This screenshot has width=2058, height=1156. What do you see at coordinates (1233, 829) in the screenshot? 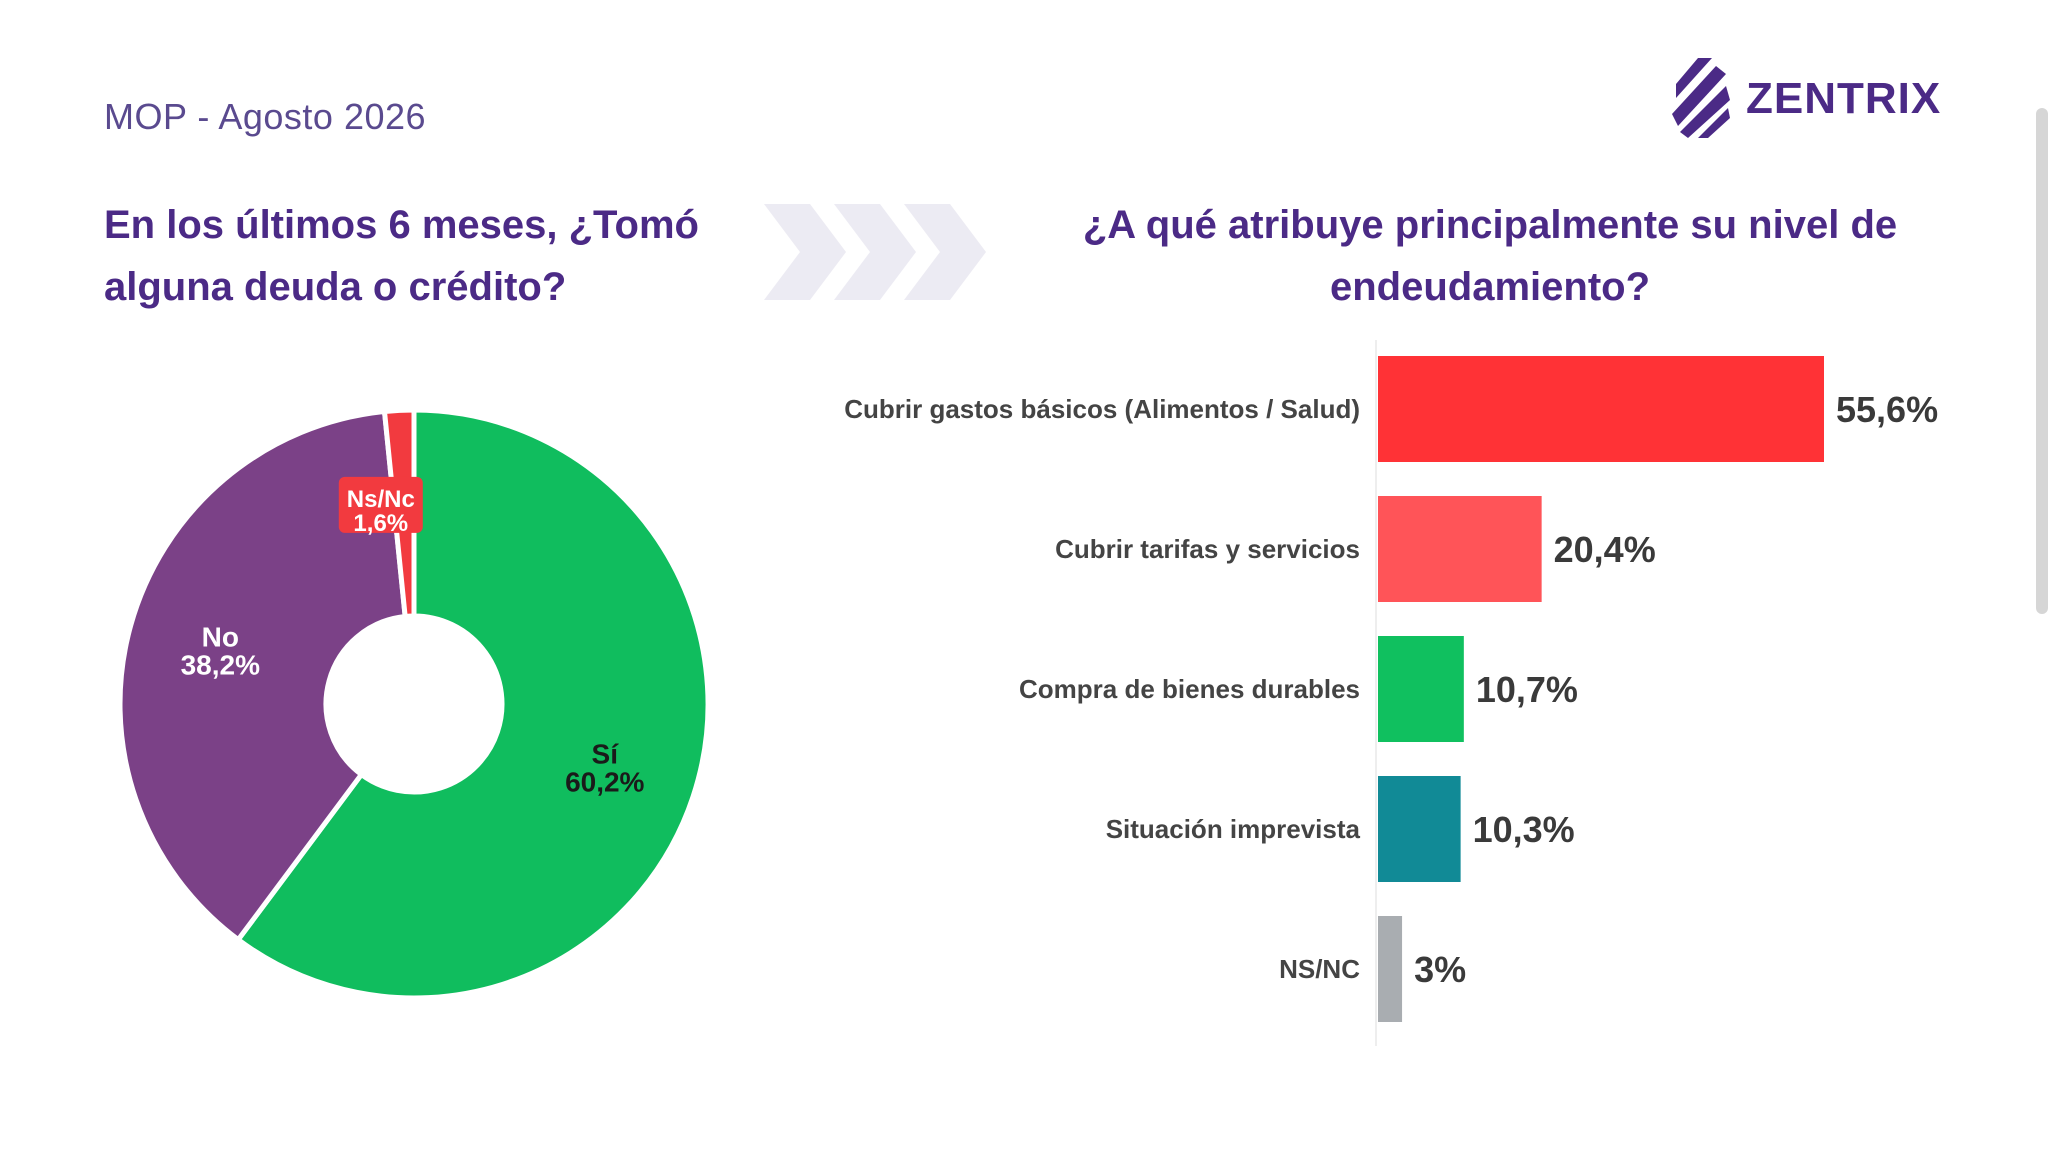
I see `bar-category-label: Situación imprevista` at bounding box center [1233, 829].